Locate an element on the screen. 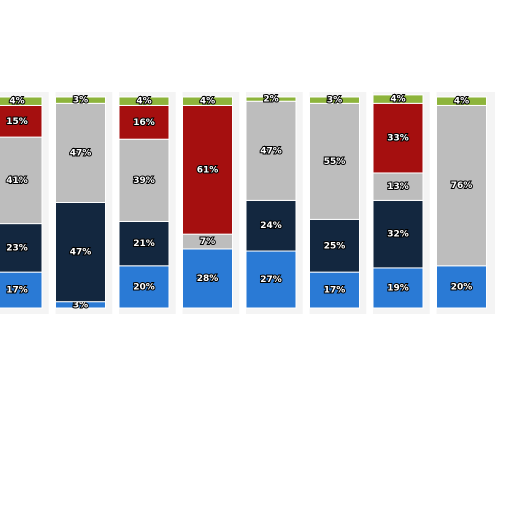 Image resolution: width=512 pixels, height=512 pixels. value-label: 55% is located at coordinates (335, 162).